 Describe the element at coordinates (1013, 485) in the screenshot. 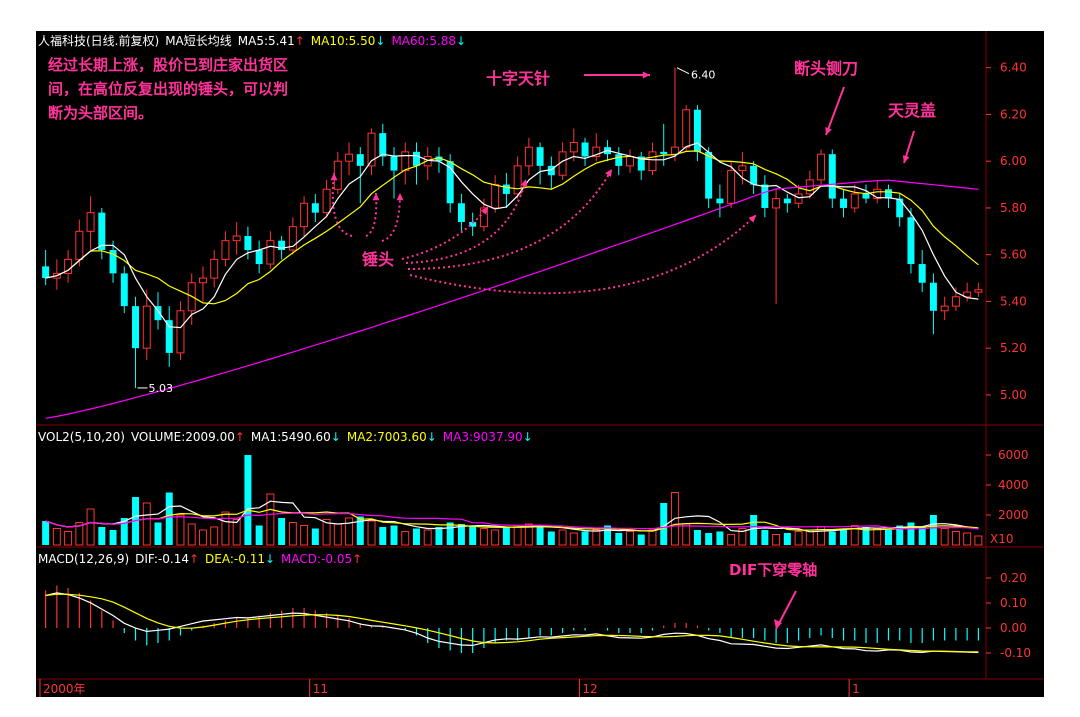

I see `volume-tick-label: 4000` at that location.